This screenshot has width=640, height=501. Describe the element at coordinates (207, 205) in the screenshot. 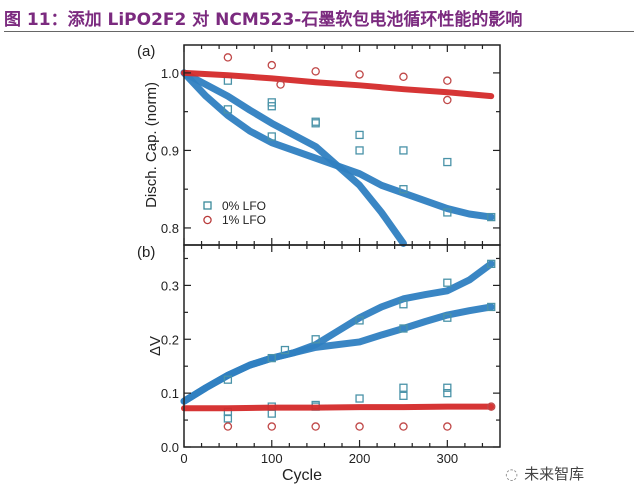

I see `legend-marker-square` at that location.